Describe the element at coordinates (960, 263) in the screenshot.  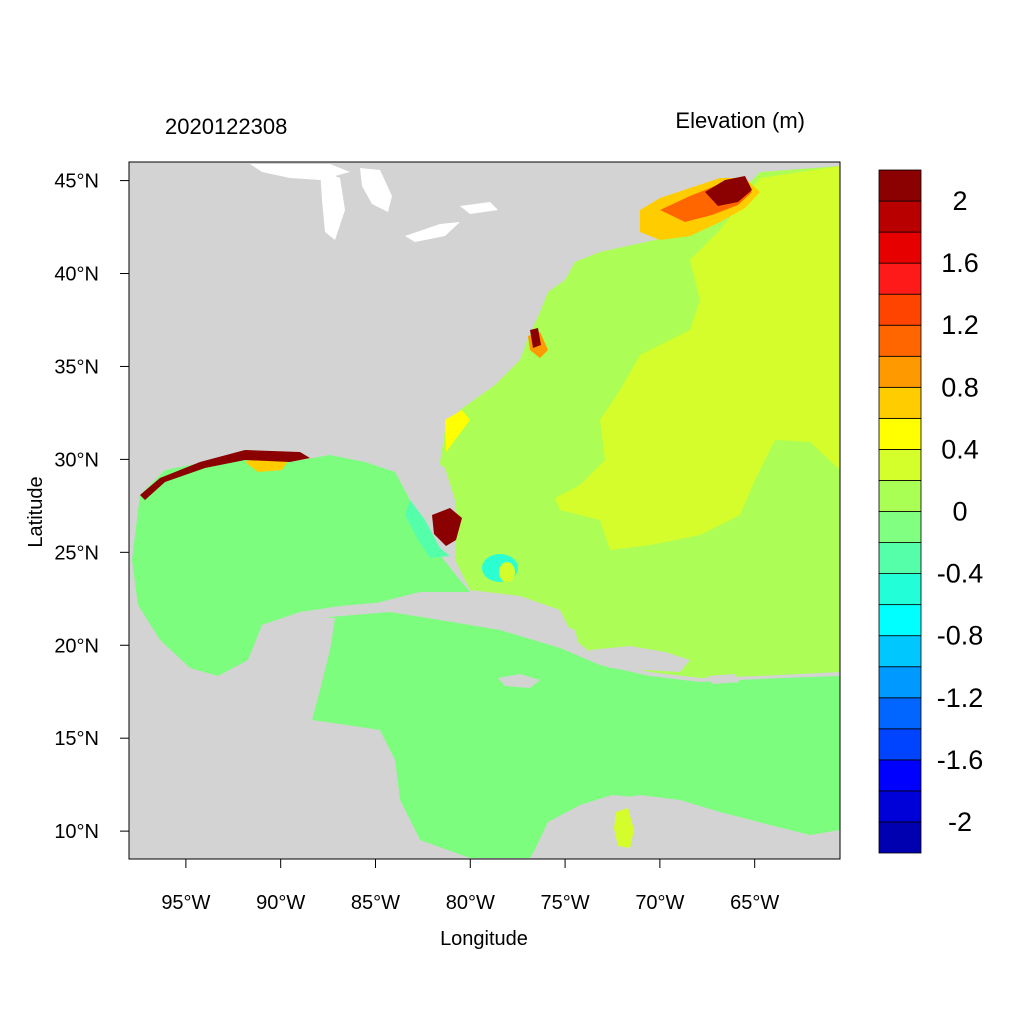
I see `colorbar-label: 1.6` at that location.